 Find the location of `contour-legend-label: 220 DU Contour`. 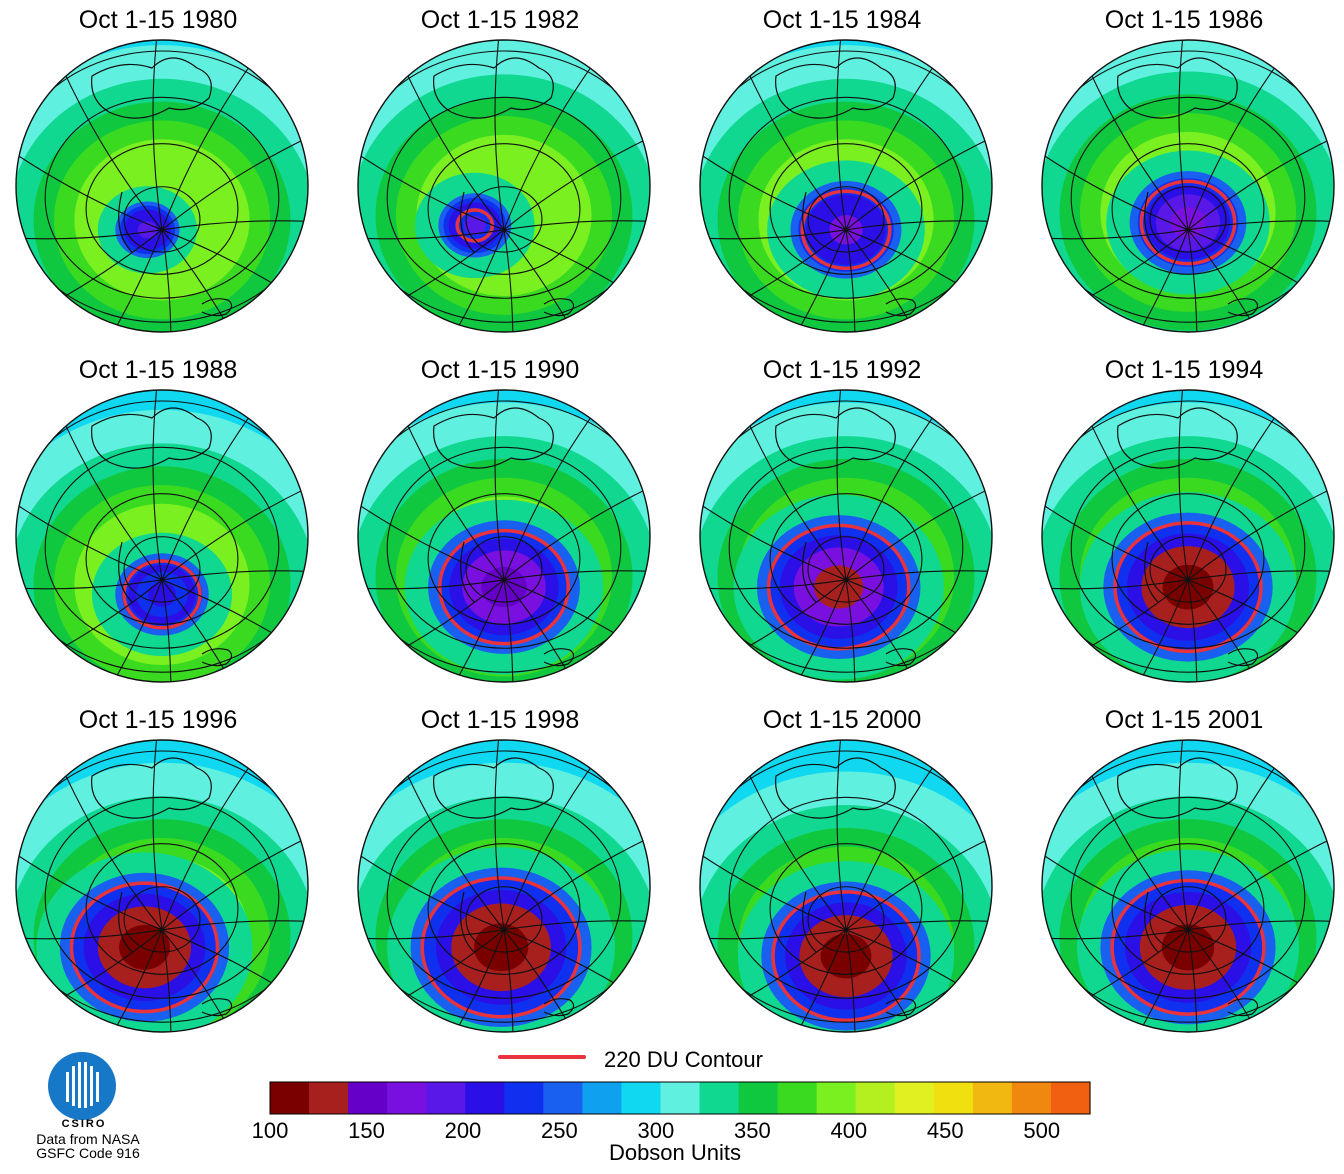

contour-legend-label: 220 DU Contour is located at coordinates (683, 1059).